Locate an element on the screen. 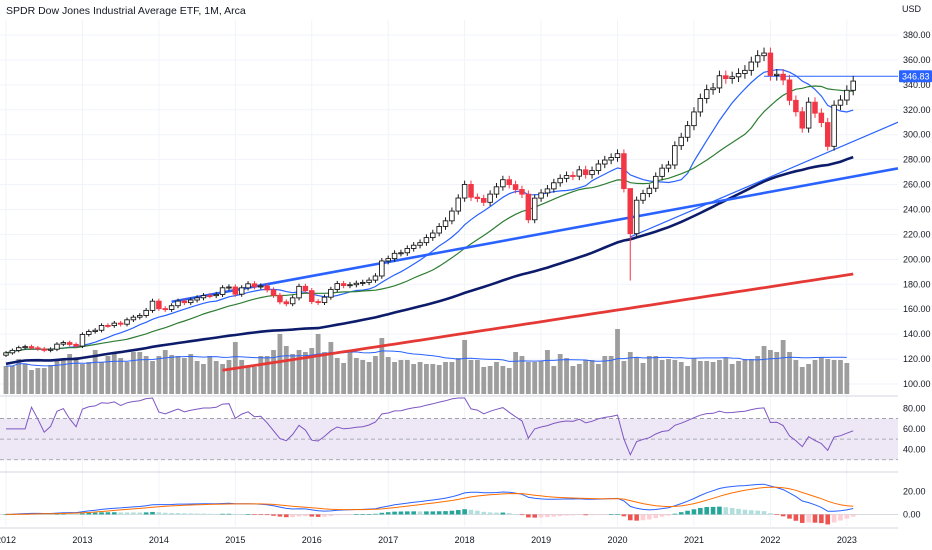 The image size is (932, 550). time-tick-label: 2022 is located at coordinates (770, 540).